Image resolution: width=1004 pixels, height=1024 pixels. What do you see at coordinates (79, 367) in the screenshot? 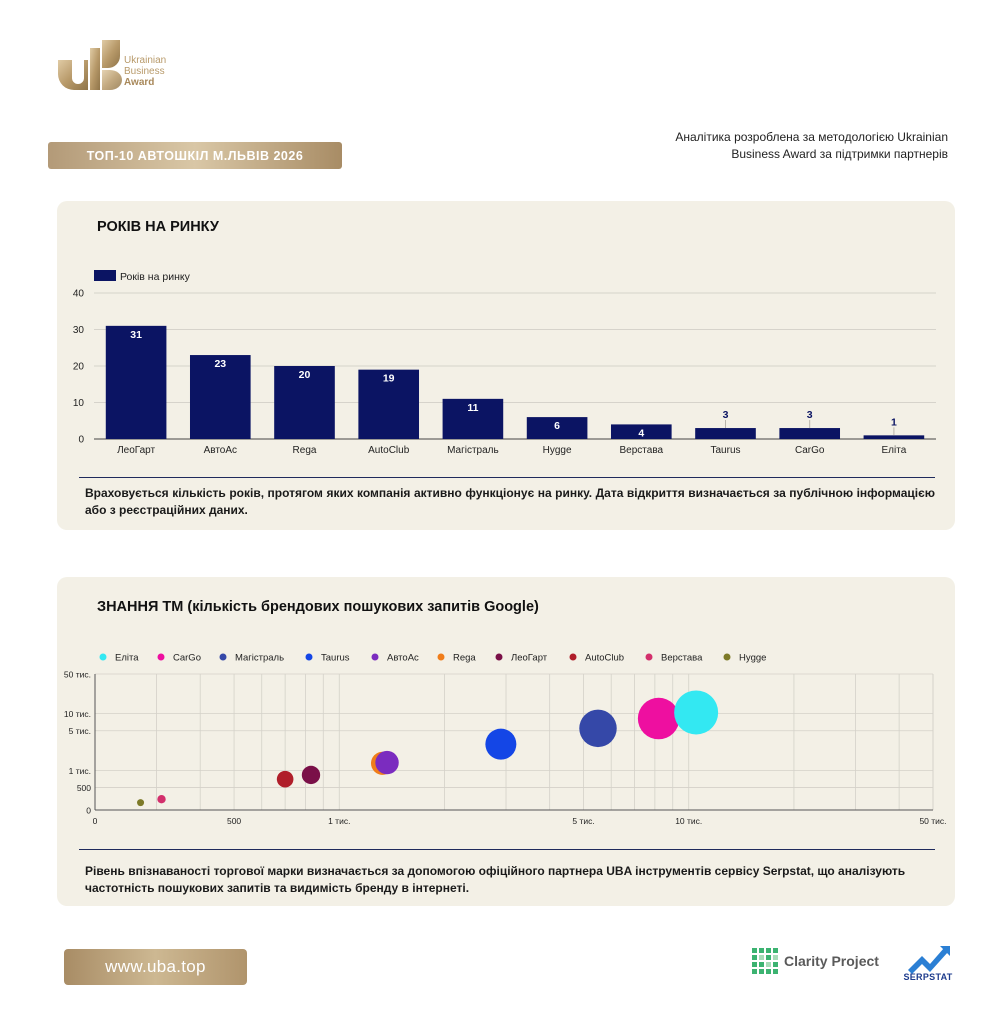
I see `y-tick-label: 20` at bounding box center [79, 367].